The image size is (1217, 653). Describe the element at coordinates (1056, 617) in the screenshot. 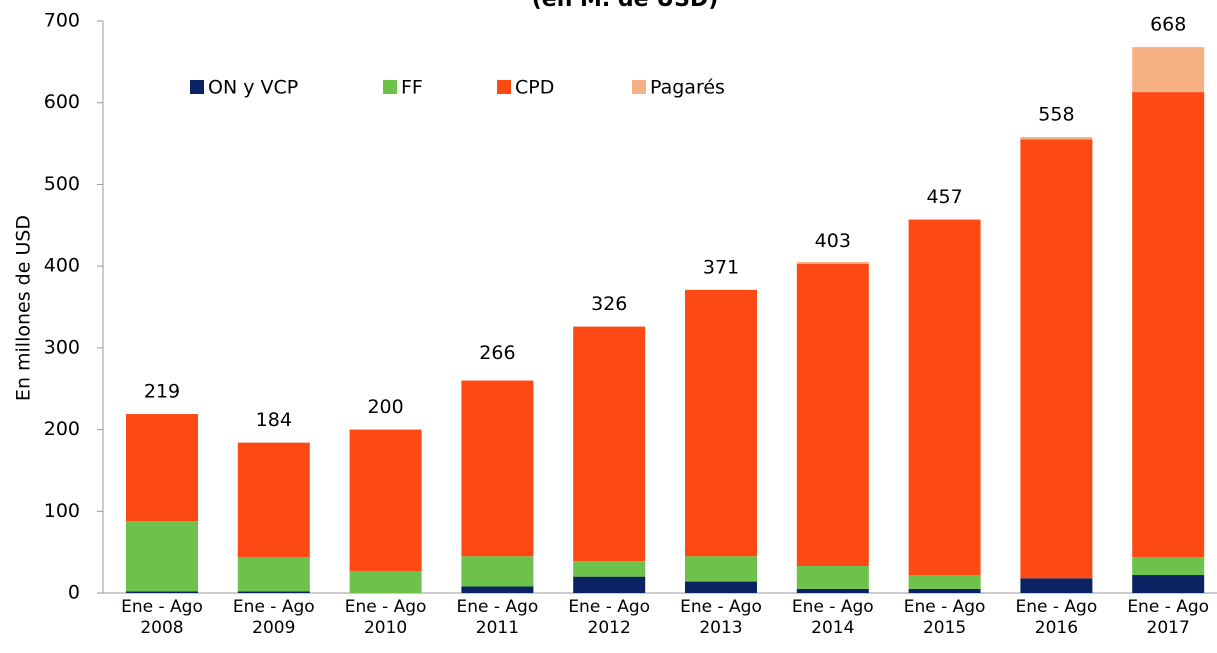

I see `x-tick-label: Ene - Ago 2016` at that location.